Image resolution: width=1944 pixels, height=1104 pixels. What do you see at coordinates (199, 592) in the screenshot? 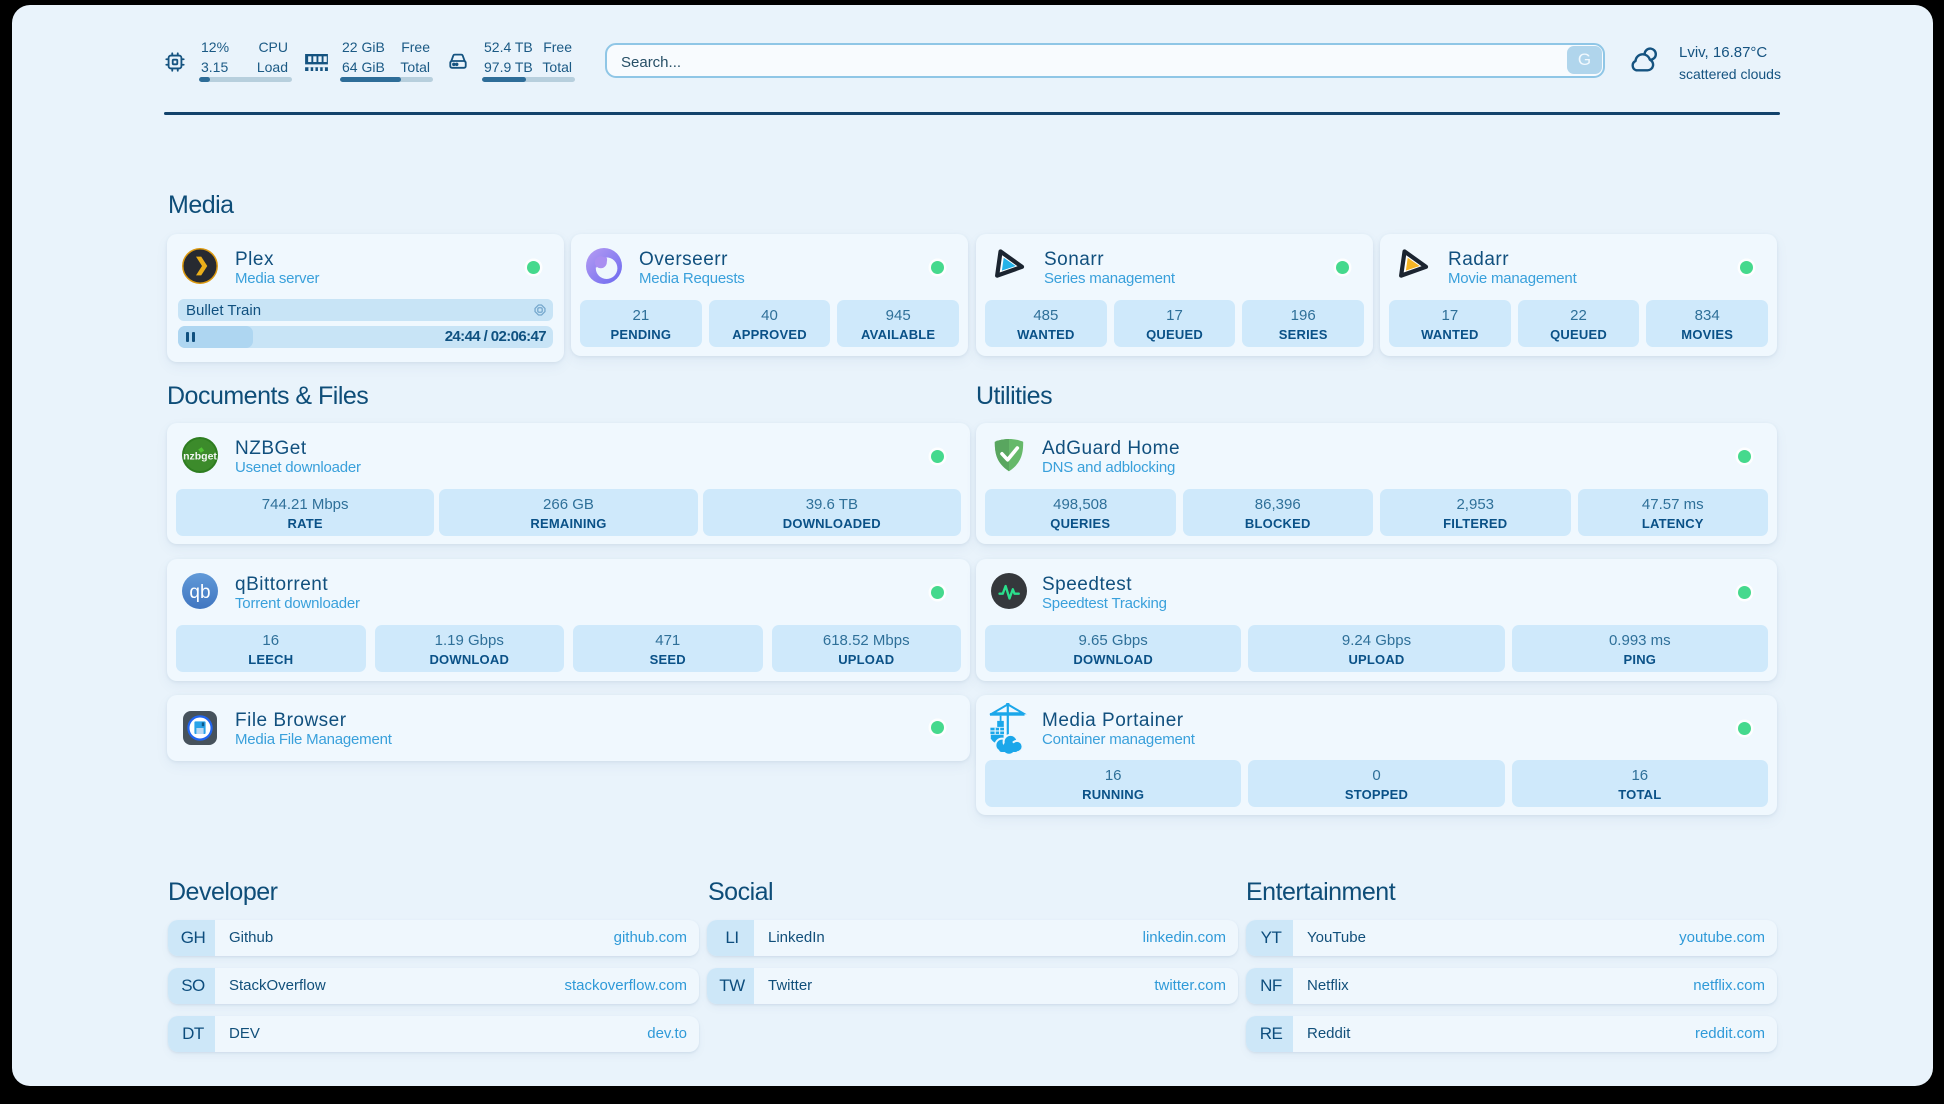
I see `svg-text: qb` at bounding box center [199, 592].